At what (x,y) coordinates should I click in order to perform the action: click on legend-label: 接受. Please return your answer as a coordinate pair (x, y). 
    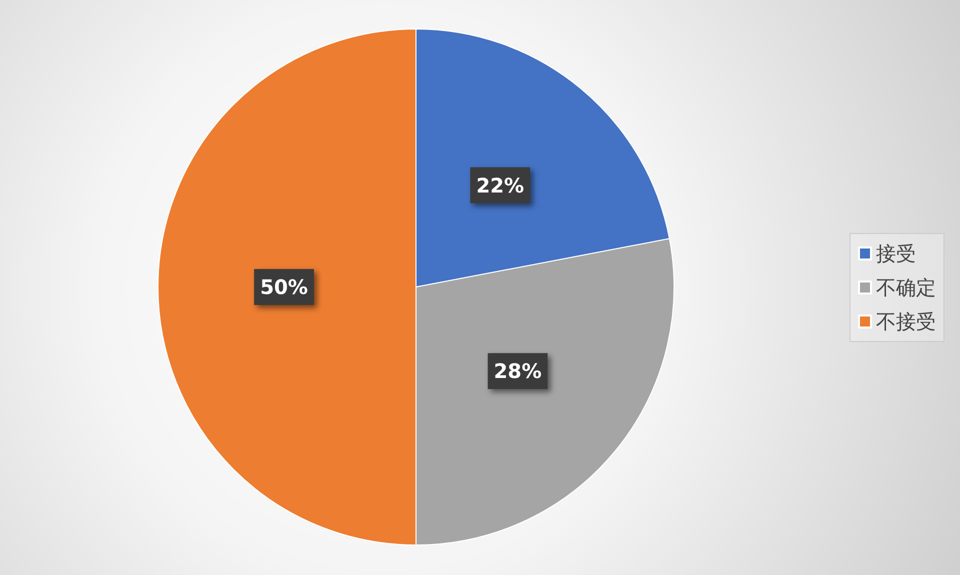
    Looking at the image, I should click on (896, 254).